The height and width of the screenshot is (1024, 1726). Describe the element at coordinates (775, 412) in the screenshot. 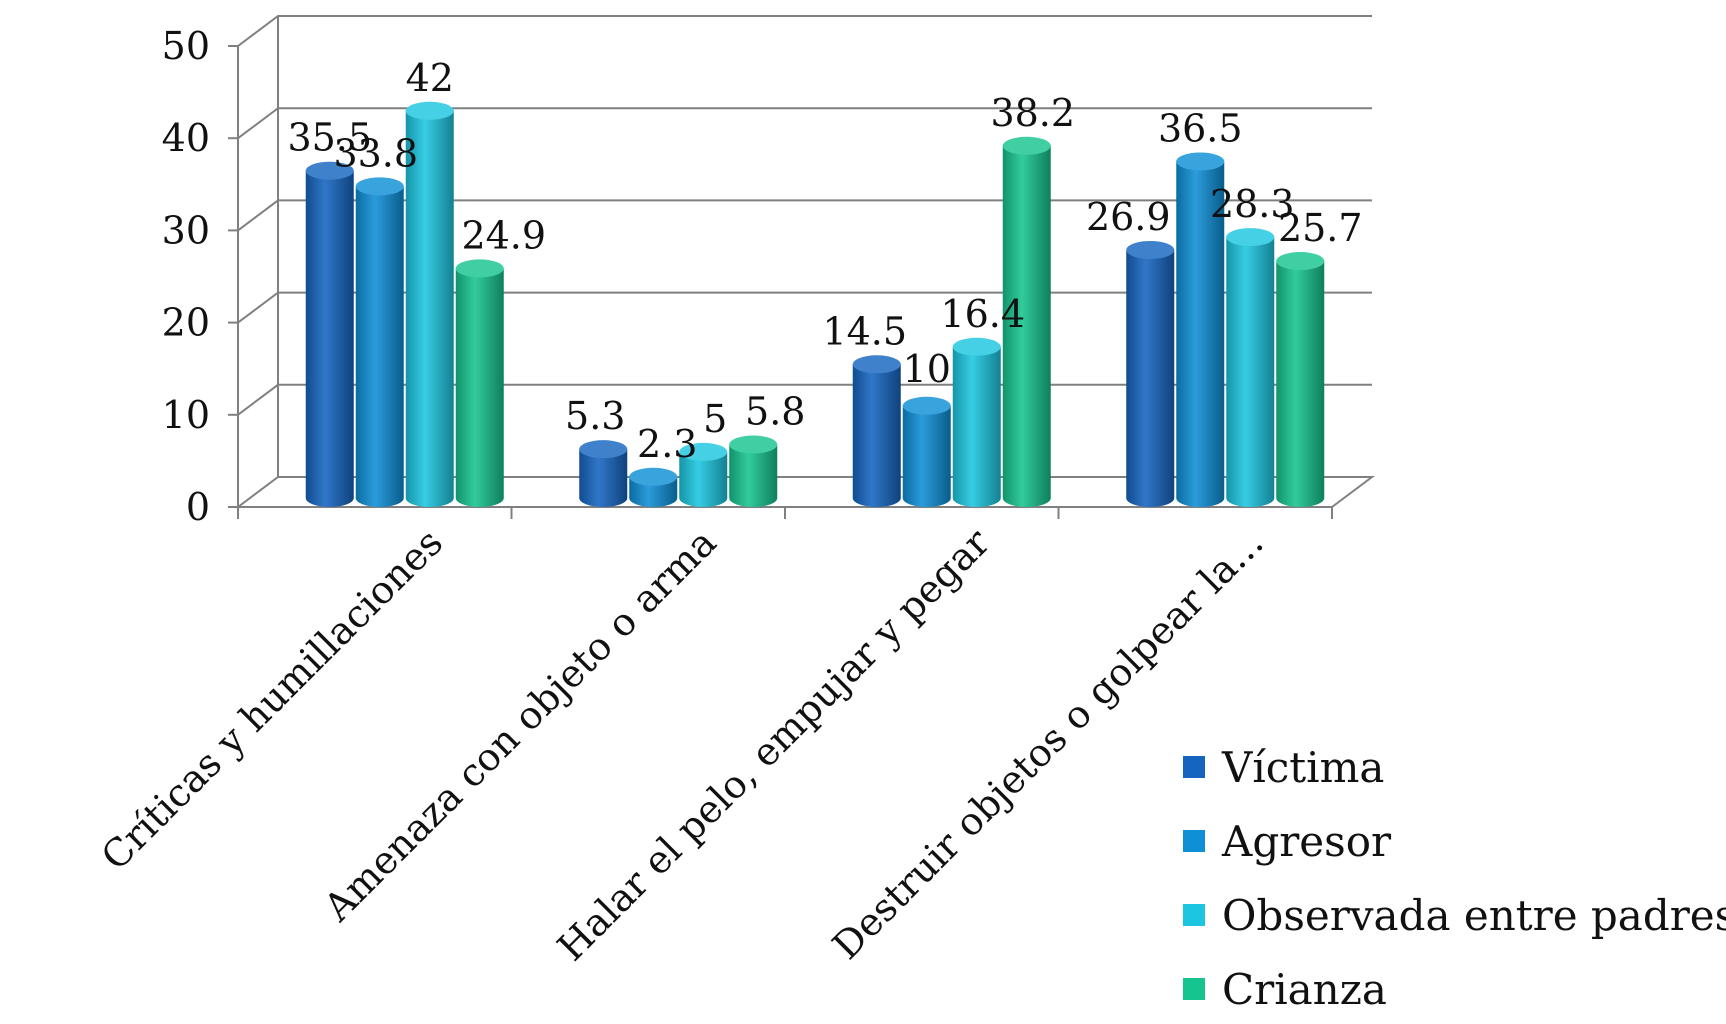

I see `data-label: 5.8` at that location.